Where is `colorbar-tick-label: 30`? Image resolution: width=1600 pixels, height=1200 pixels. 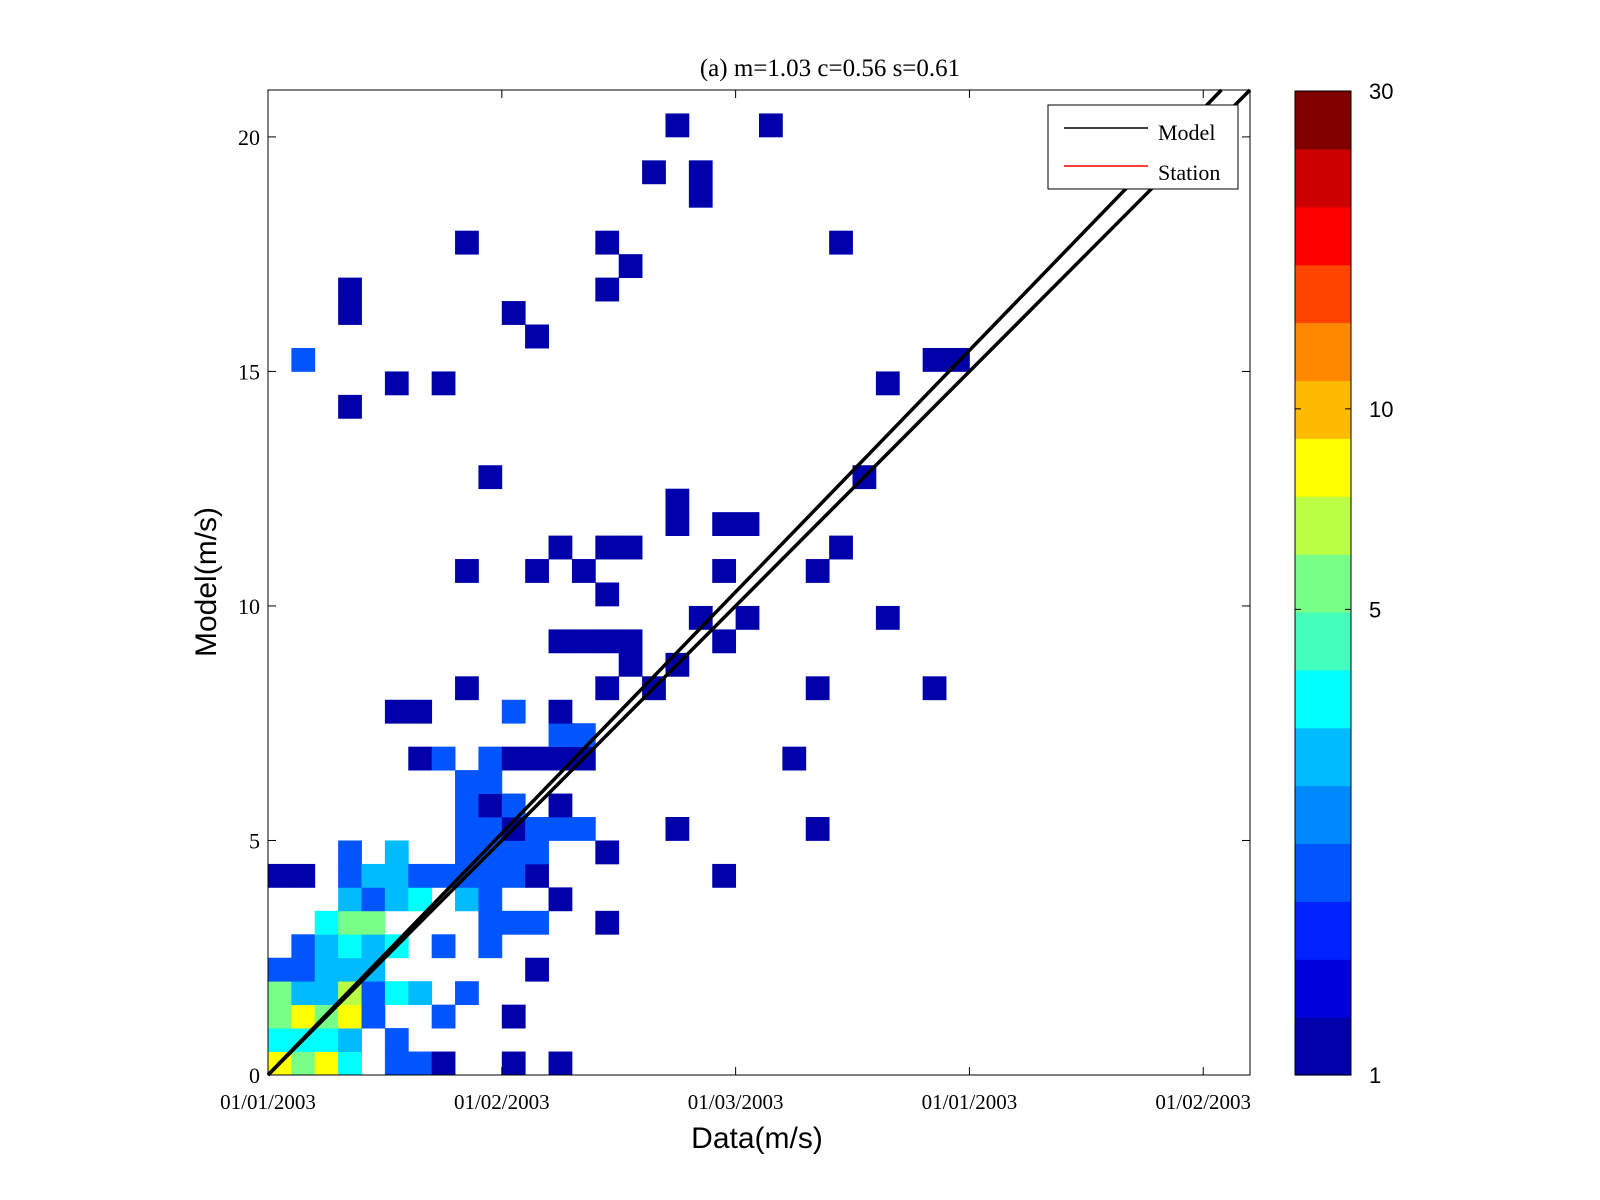 colorbar-tick-label: 30 is located at coordinates (1381, 91).